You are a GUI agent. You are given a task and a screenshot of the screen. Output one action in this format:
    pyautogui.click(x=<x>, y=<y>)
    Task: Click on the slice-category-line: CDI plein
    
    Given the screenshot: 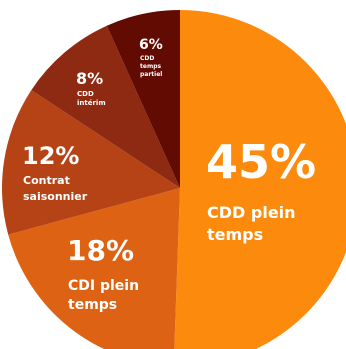 What is the action you would take?
    pyautogui.click(x=103, y=286)
    